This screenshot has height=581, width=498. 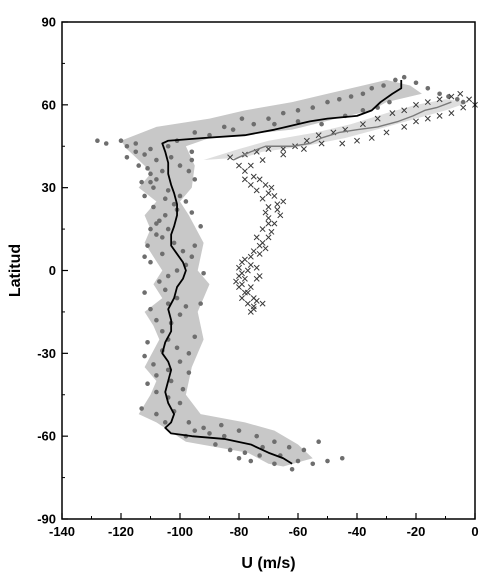 I want to click on y-tick-label: -90, so click(x=46, y=519).